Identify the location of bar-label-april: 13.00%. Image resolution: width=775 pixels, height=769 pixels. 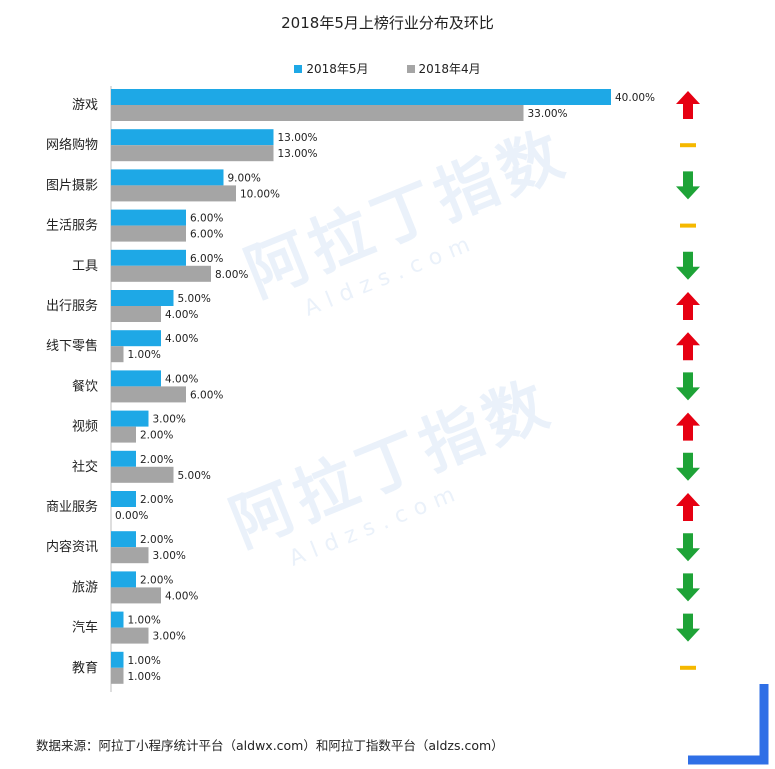
(298, 154).